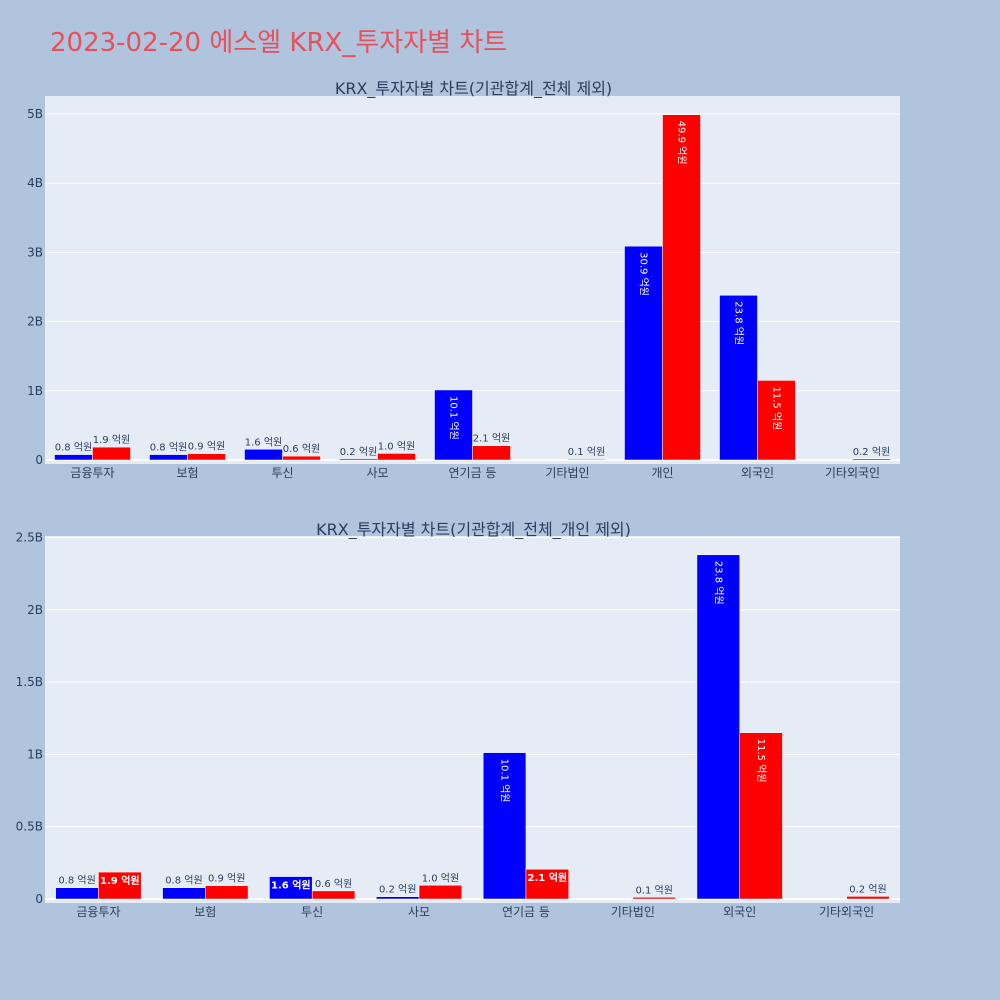 The image size is (1000, 1000). Describe the element at coordinates (29, 537) in the screenshot. I see `y-tick-label: 2.5B` at that location.